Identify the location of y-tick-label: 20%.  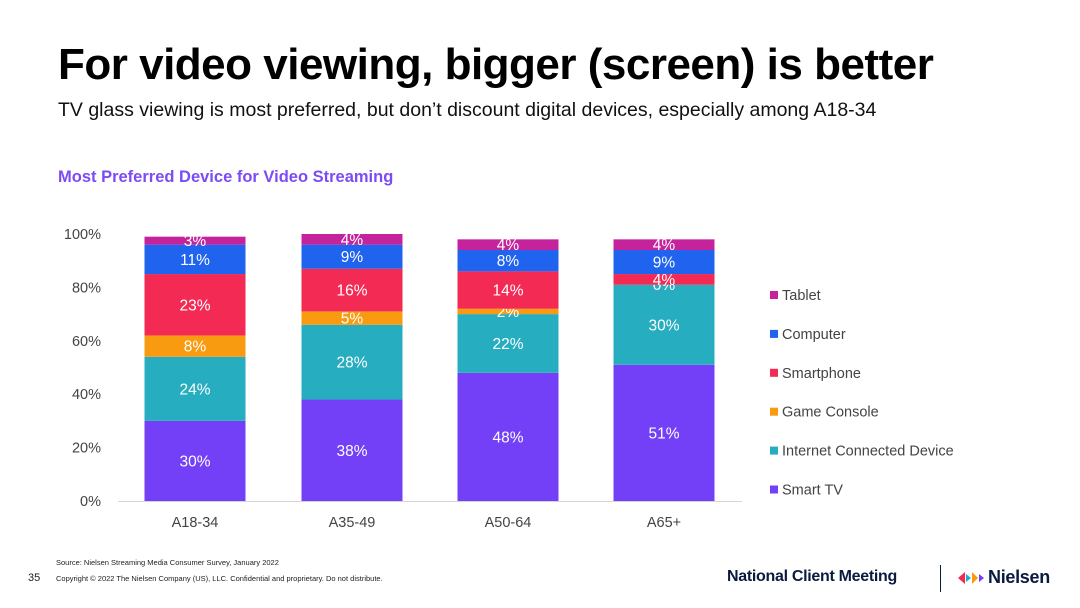
(86, 449).